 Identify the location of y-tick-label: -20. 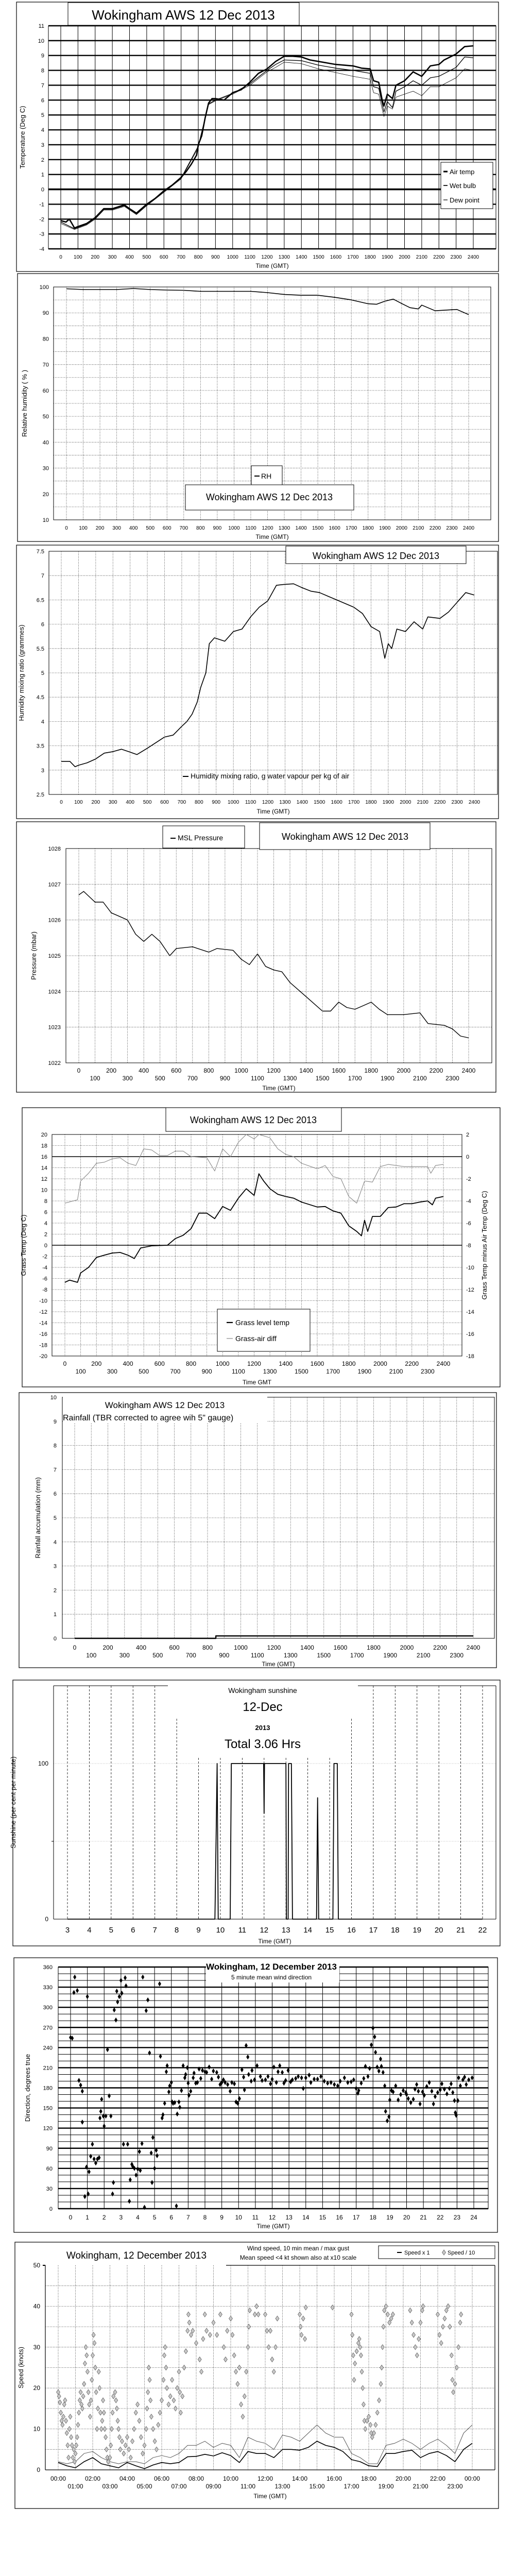
(43, 1356).